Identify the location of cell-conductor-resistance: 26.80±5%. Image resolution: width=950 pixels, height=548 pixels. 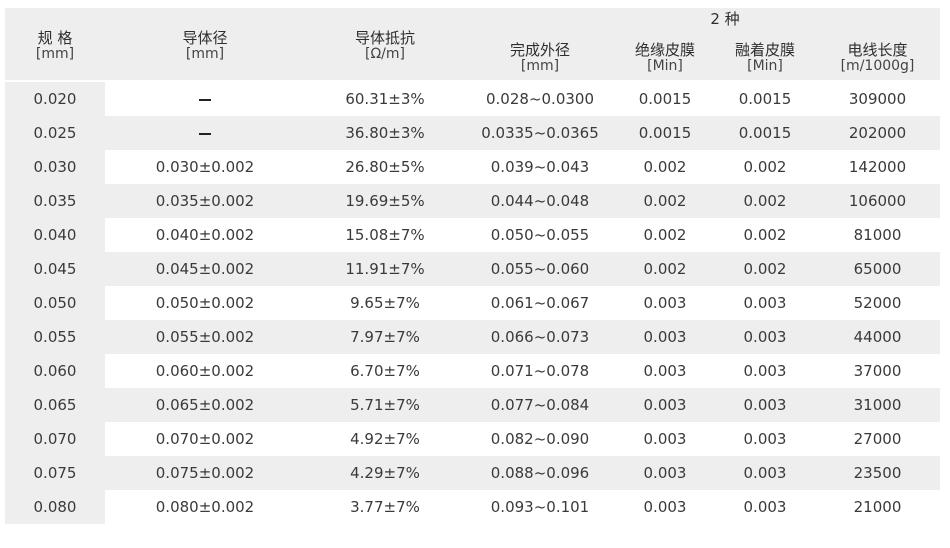
(385, 167).